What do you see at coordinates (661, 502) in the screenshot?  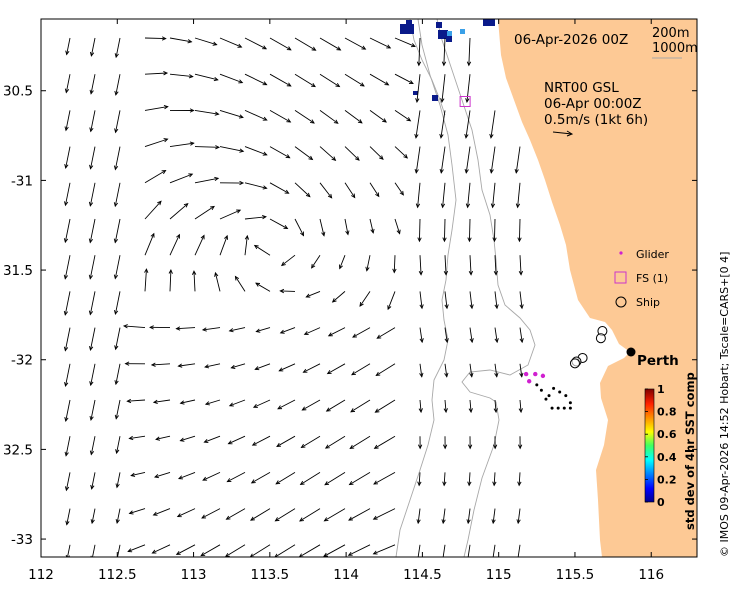 I see `colorbar-tick-label: 0` at bounding box center [661, 502].